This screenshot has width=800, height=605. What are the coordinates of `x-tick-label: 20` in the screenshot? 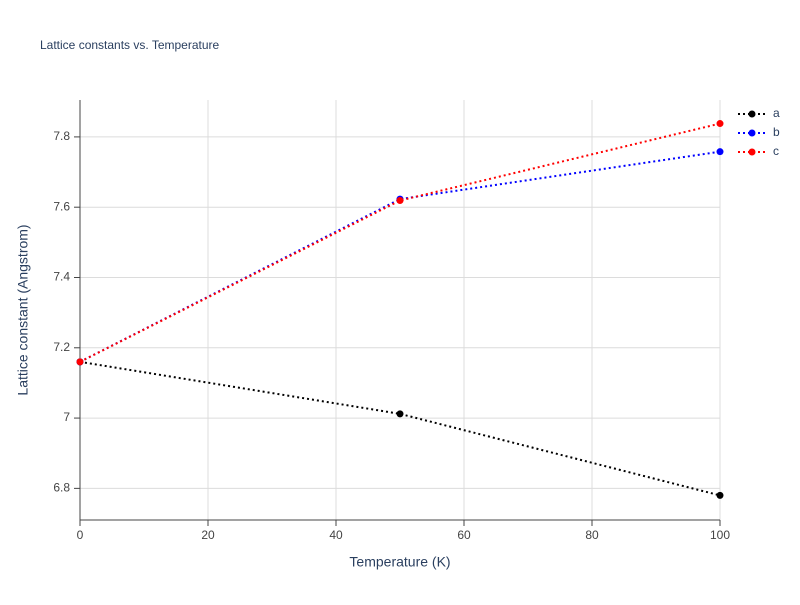 It's located at (208, 535).